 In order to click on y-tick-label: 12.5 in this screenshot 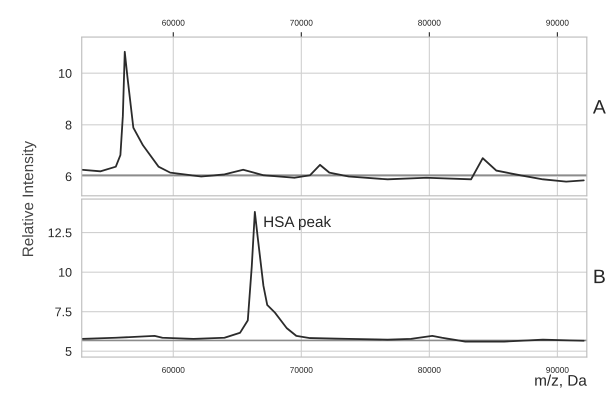, I will do `click(60, 233)`.